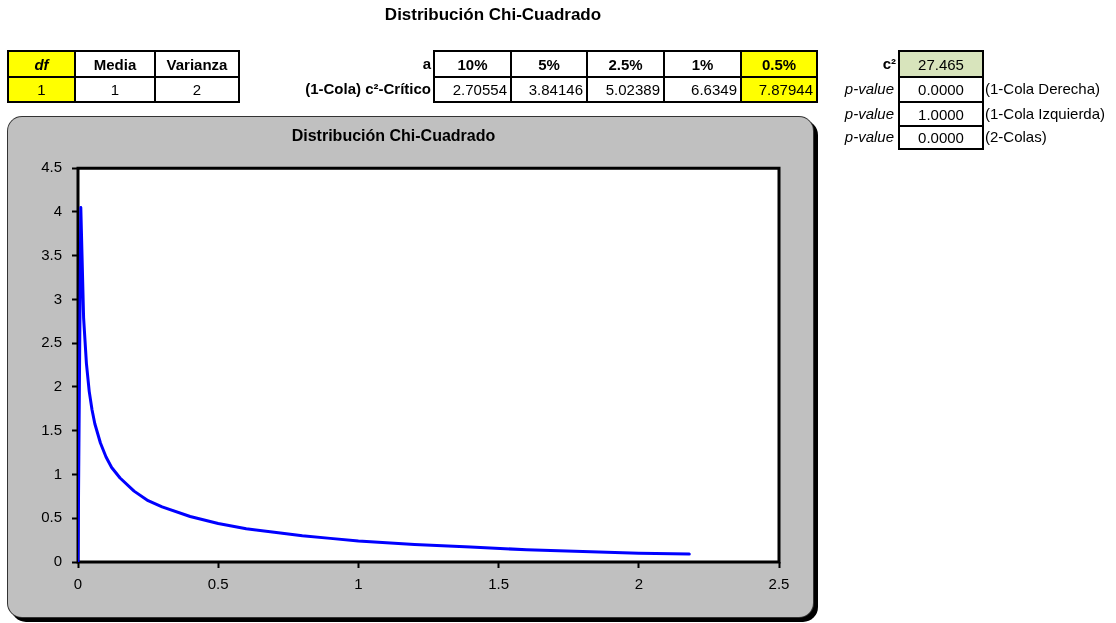  What do you see at coordinates (625, 64) in the screenshot?
I see `text: 2.5%` at bounding box center [625, 64].